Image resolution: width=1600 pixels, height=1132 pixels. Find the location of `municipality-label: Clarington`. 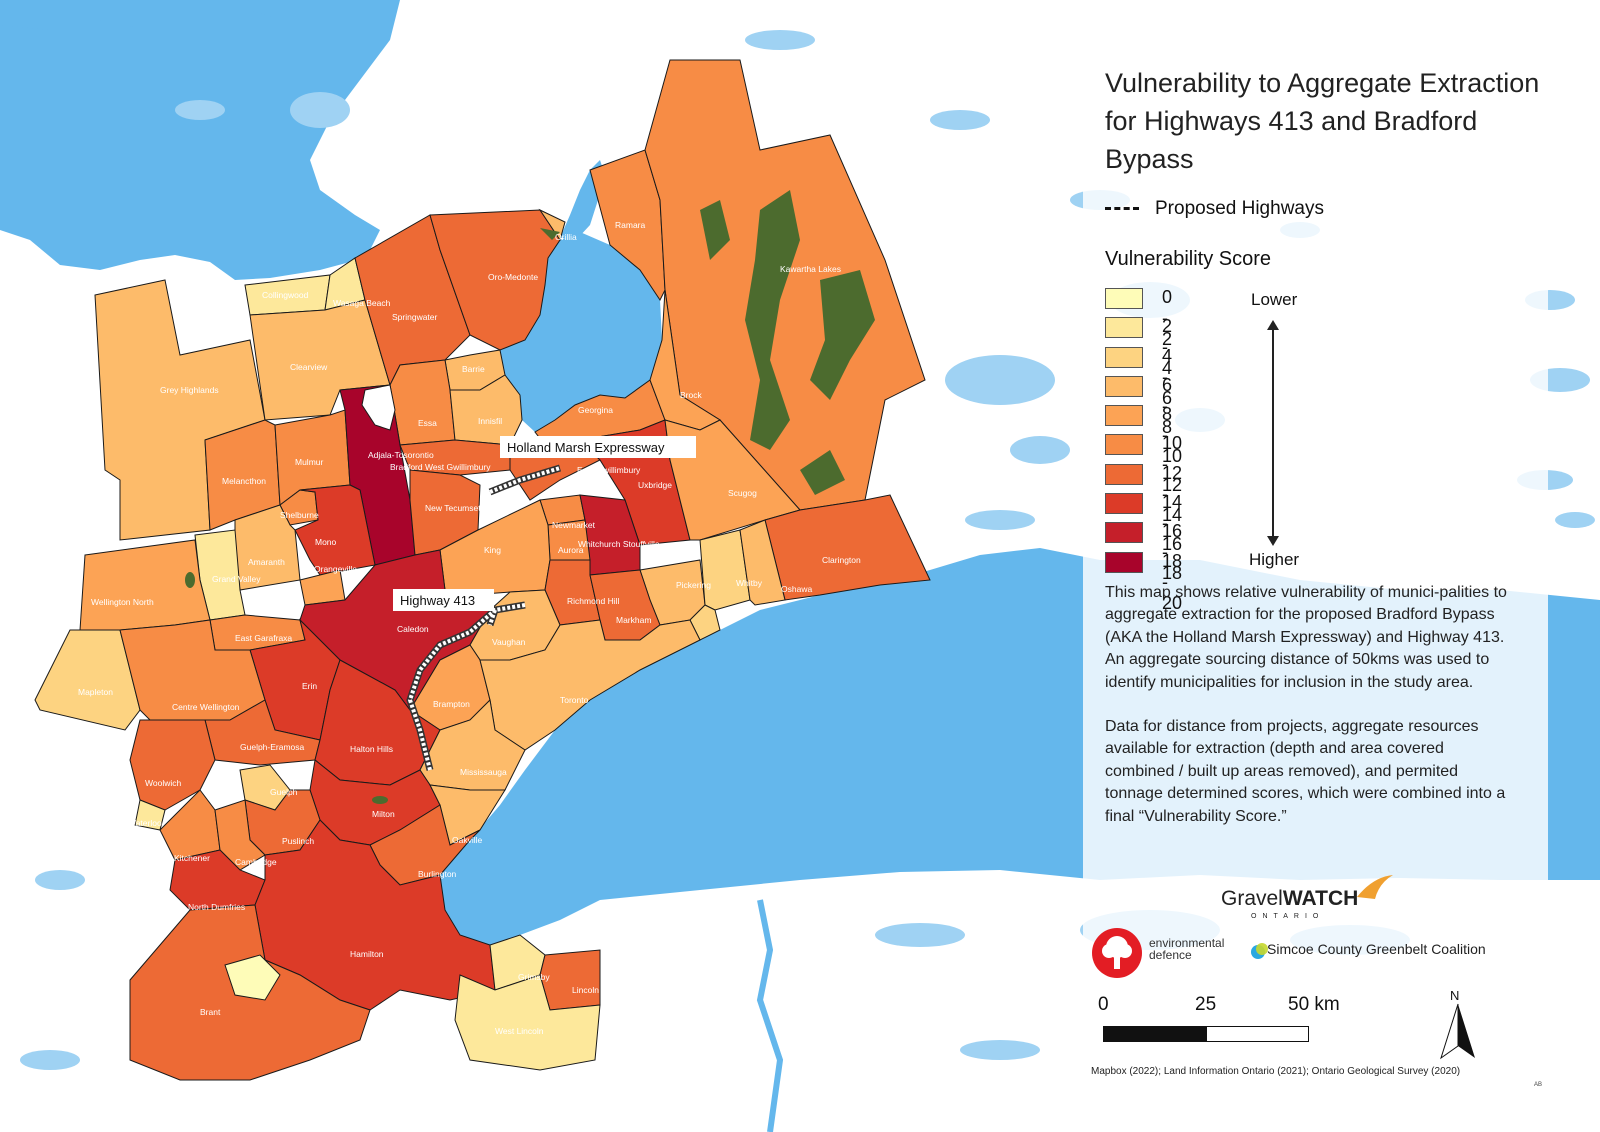

municipality-label: Clarington is located at coordinates (841, 560).